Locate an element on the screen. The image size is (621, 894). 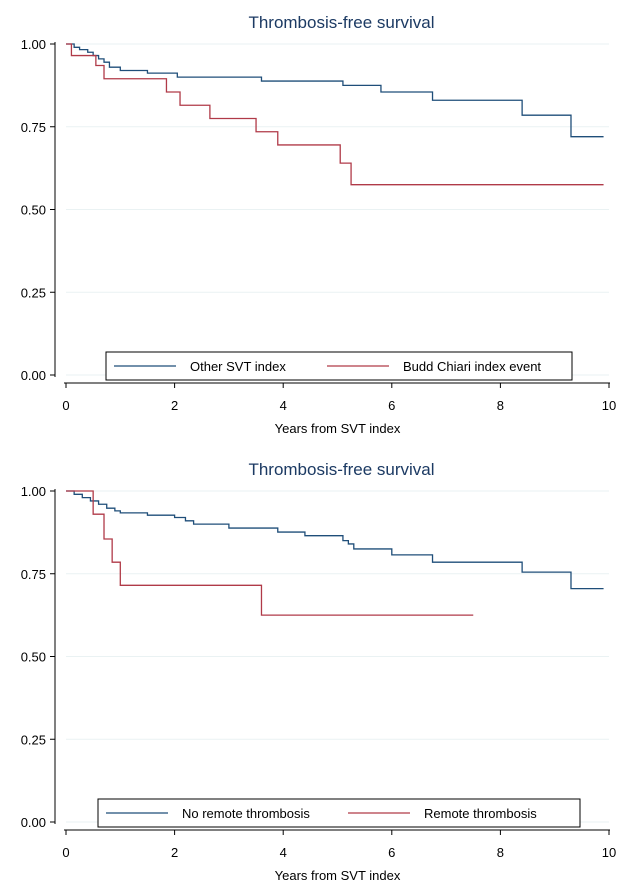
legend-label: No remote thrombosis is located at coordinates (246, 813).